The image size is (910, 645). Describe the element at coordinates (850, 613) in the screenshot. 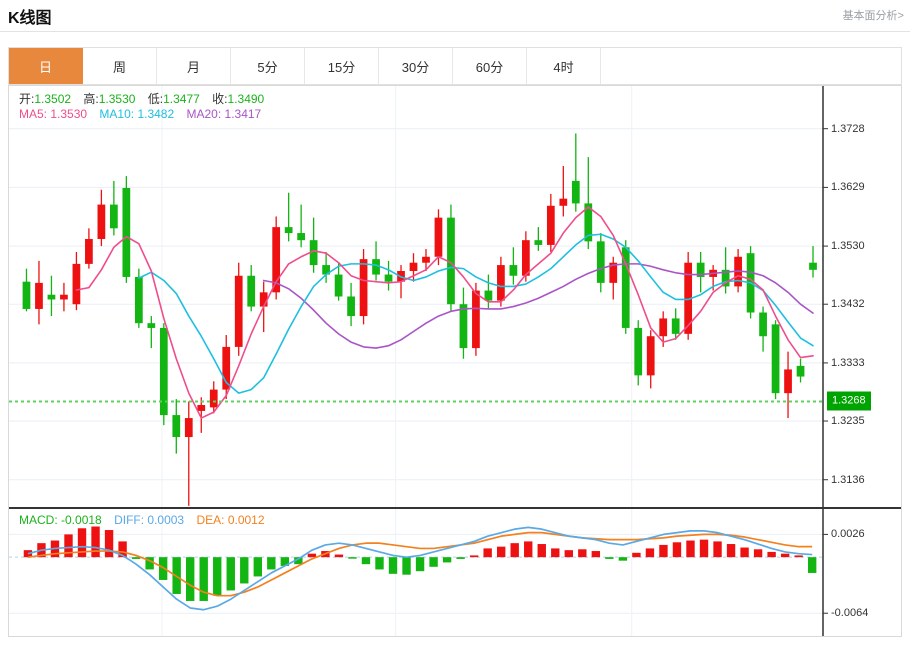

I see `macd-tick-label: -0.0064` at that location.